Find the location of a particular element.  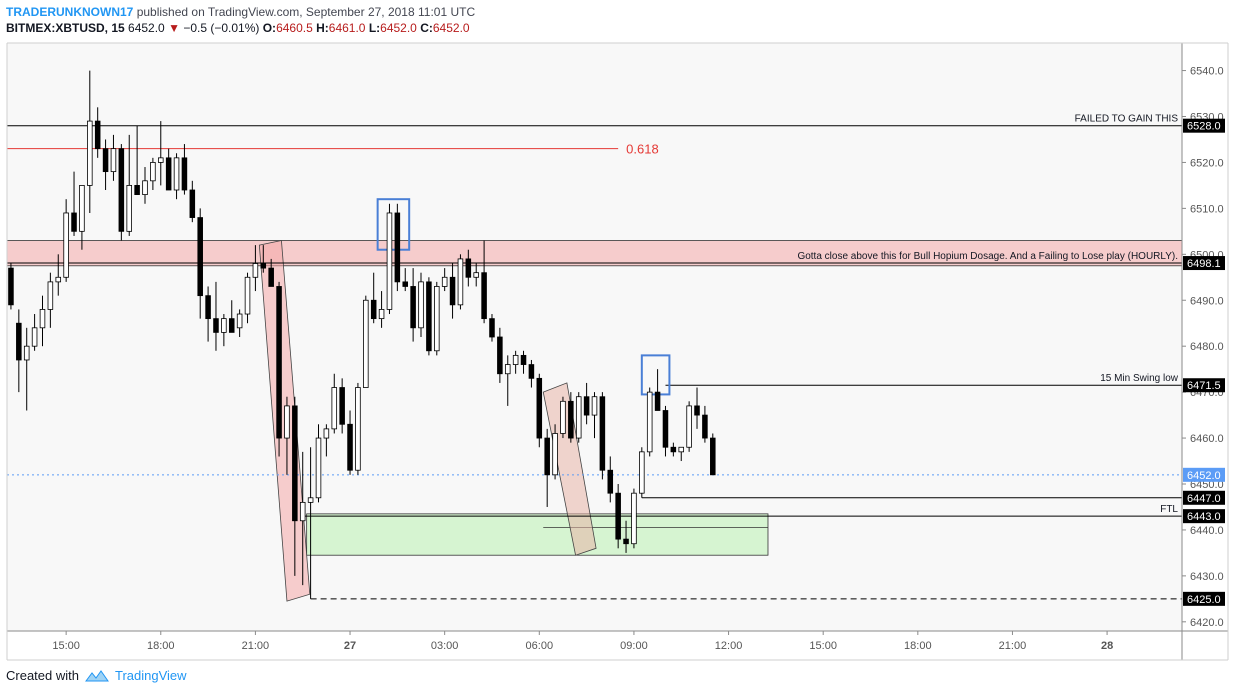

footer: Created with TradingView is located at coordinates (96, 675).